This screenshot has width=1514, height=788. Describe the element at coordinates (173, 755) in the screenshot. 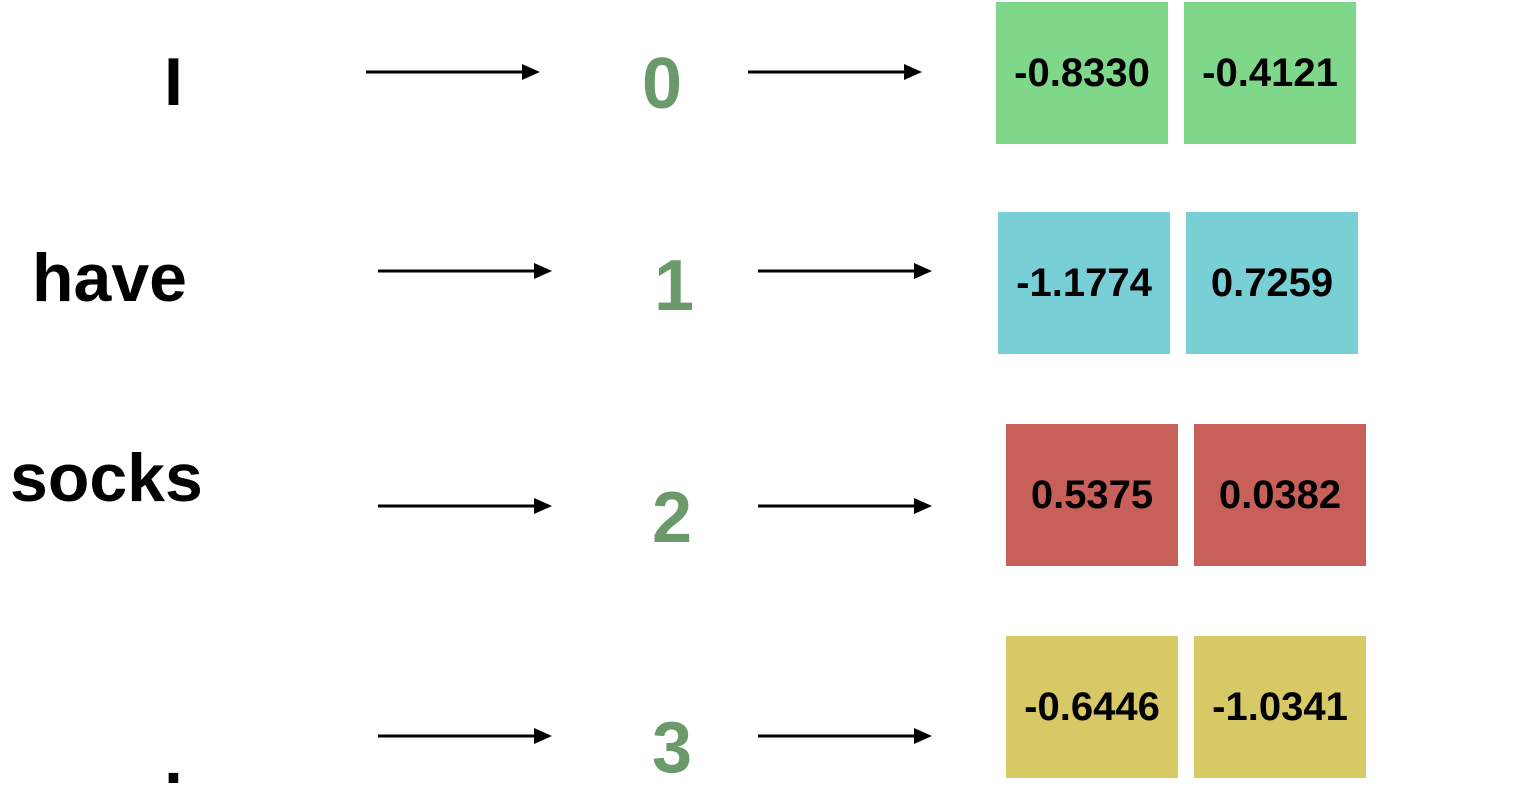

I see `token-label: .` at that location.